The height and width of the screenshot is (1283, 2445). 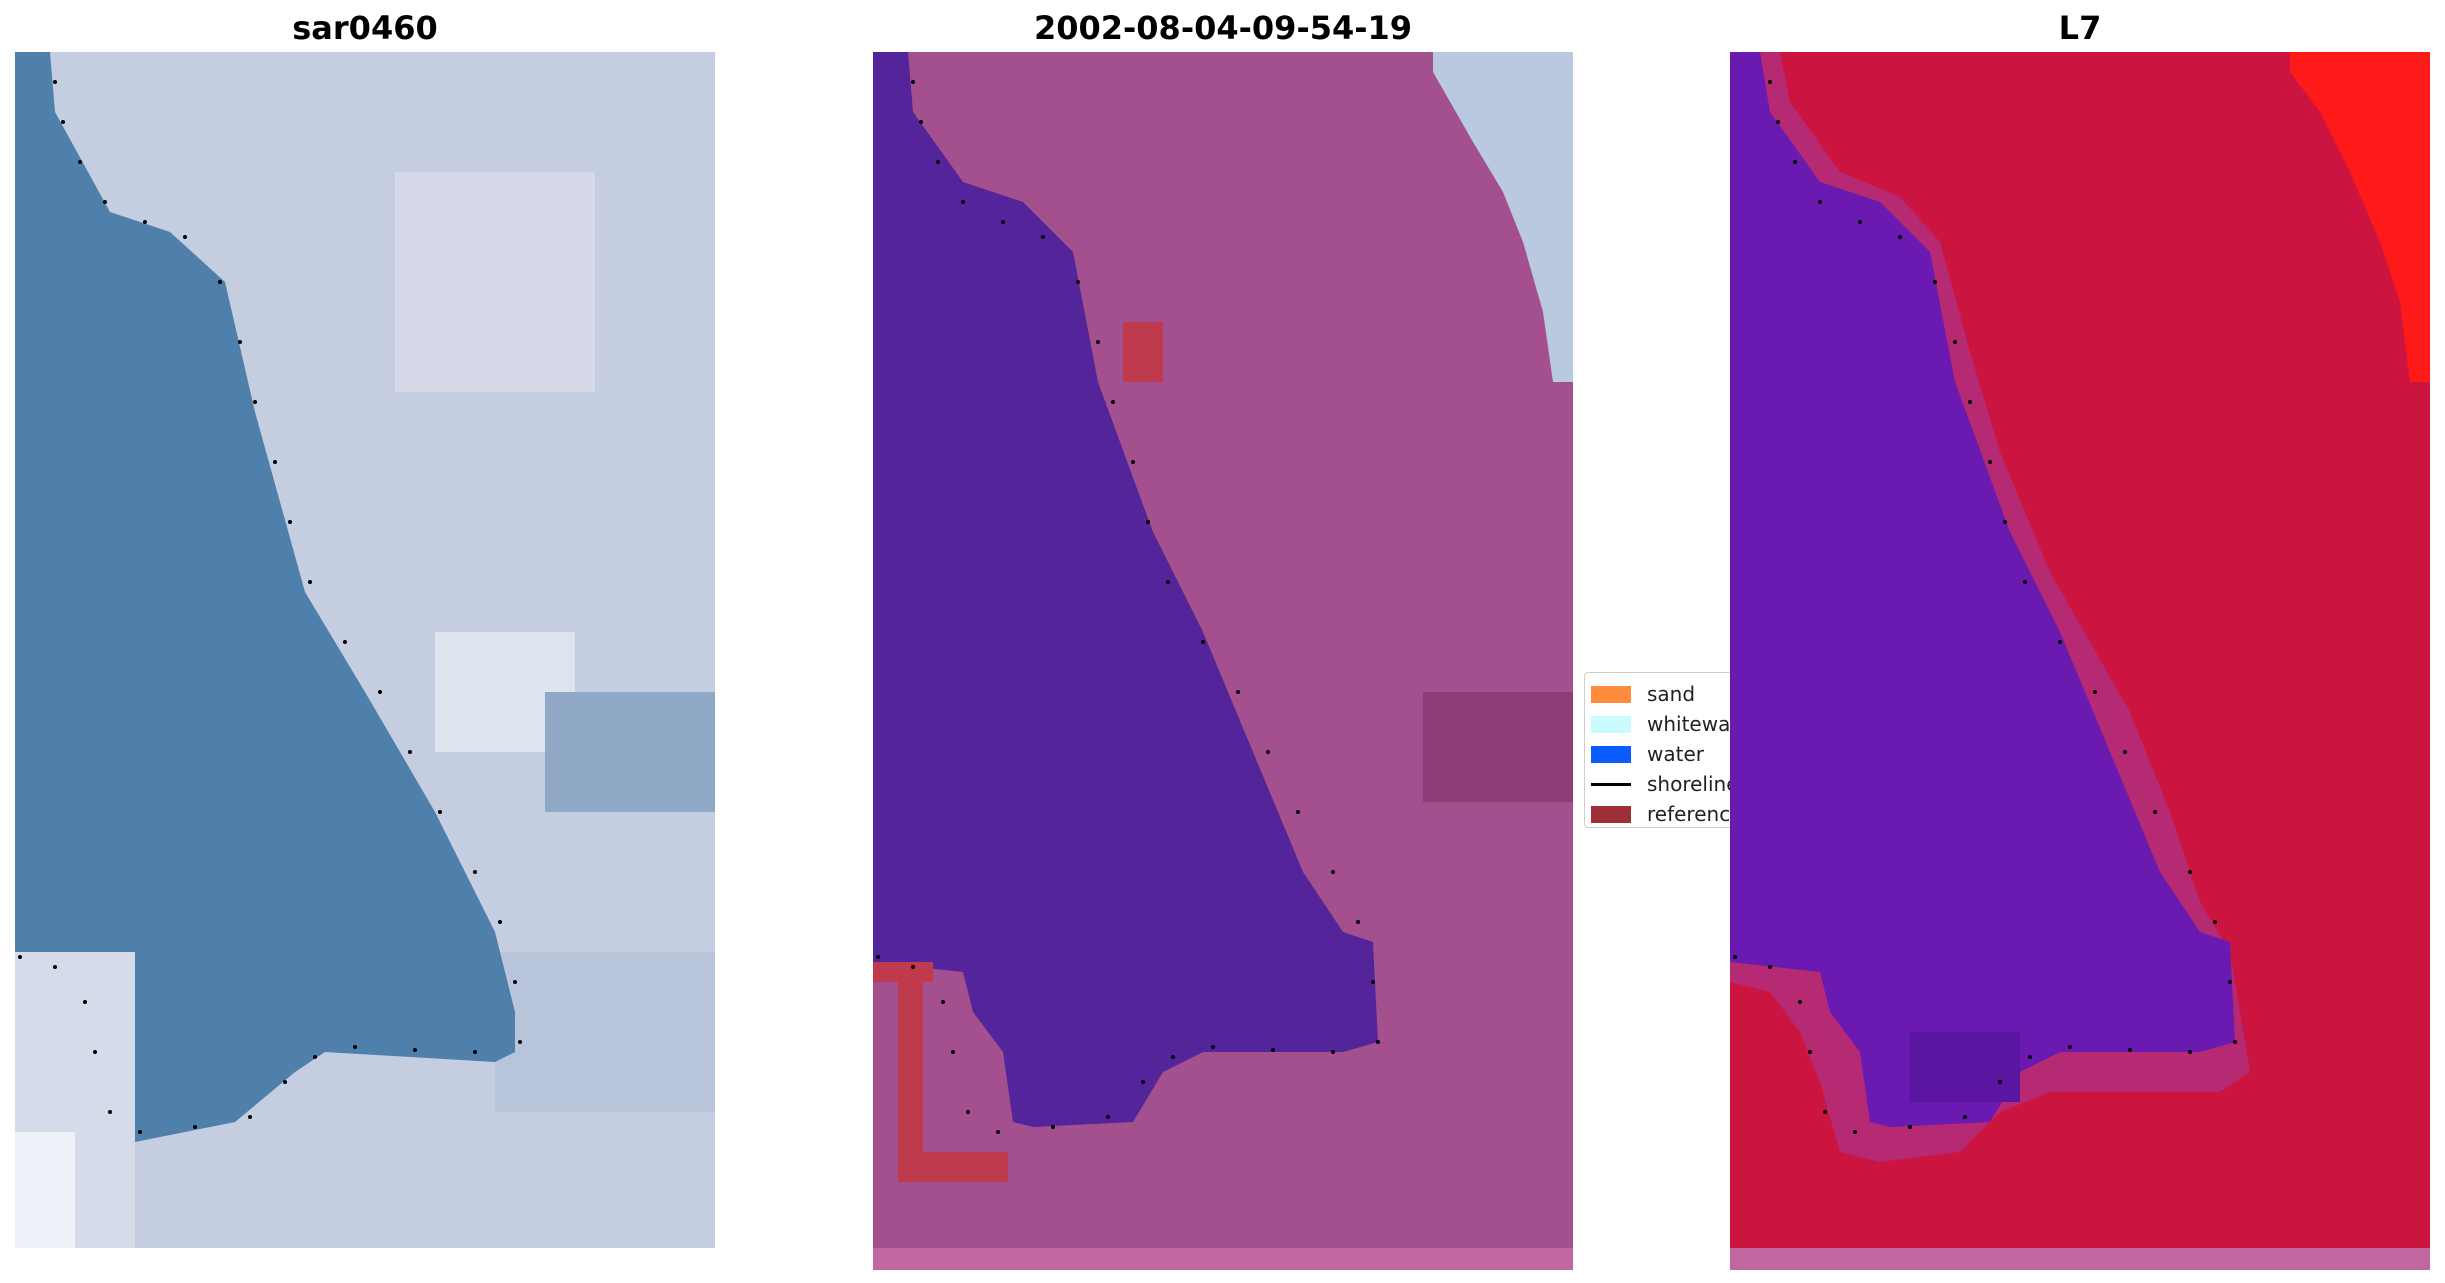 I want to click on legend-label-water: water, so click(x=1675, y=754).